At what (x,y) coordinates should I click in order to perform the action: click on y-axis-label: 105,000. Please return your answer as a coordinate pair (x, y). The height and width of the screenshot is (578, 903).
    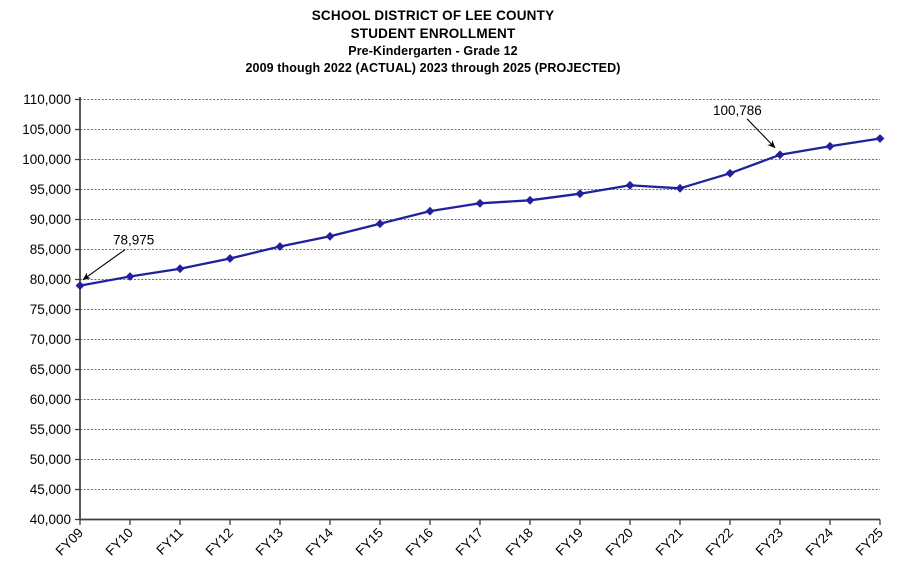
    Looking at the image, I should click on (46, 129).